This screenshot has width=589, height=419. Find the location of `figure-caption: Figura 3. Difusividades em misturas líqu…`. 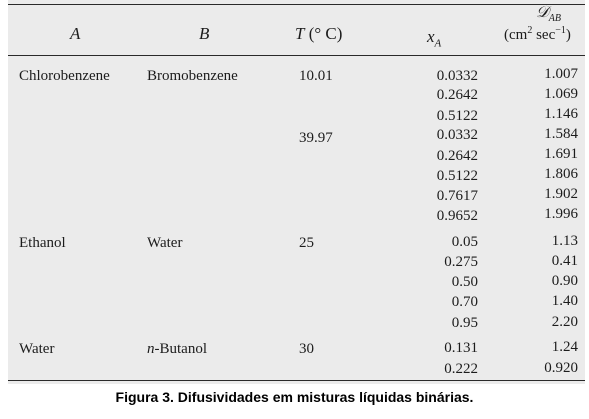

figure-caption: Figura 3. Difusividades em misturas líqu… is located at coordinates (294, 397).